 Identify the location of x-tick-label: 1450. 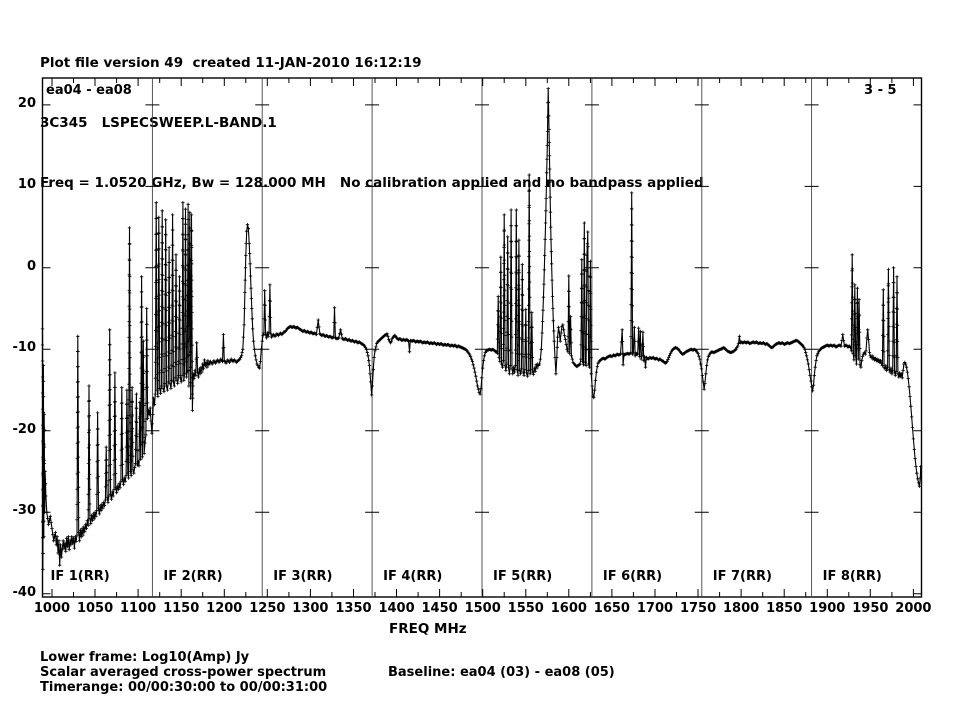
(439, 608).